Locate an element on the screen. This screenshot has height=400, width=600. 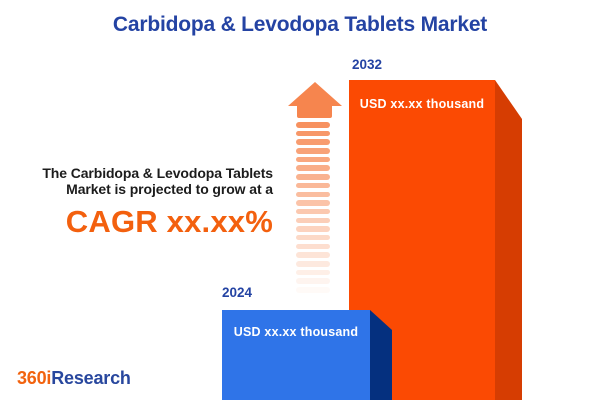
tagline-line-1: The Carbidopa & Levodopa Tablets is located at coordinates (157, 173).